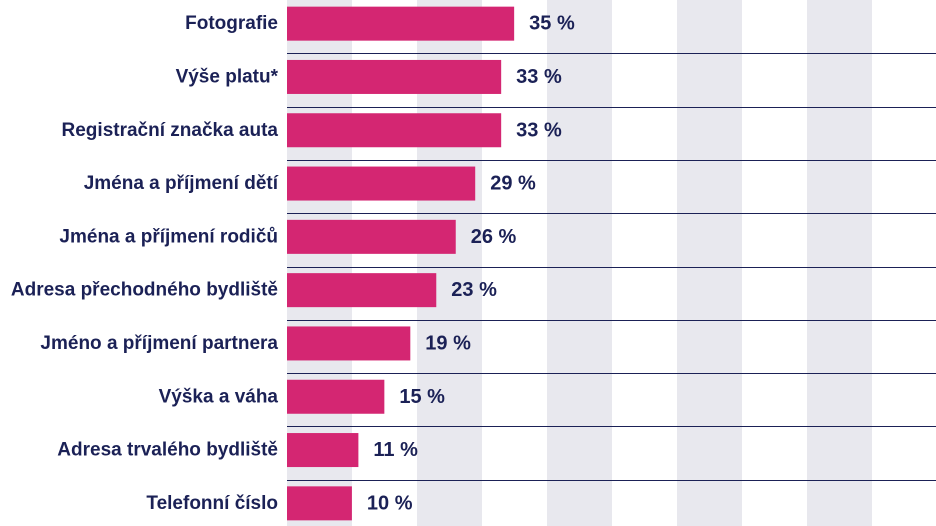  What do you see at coordinates (448, 343) in the screenshot?
I see `value-label: 19 %` at bounding box center [448, 343].